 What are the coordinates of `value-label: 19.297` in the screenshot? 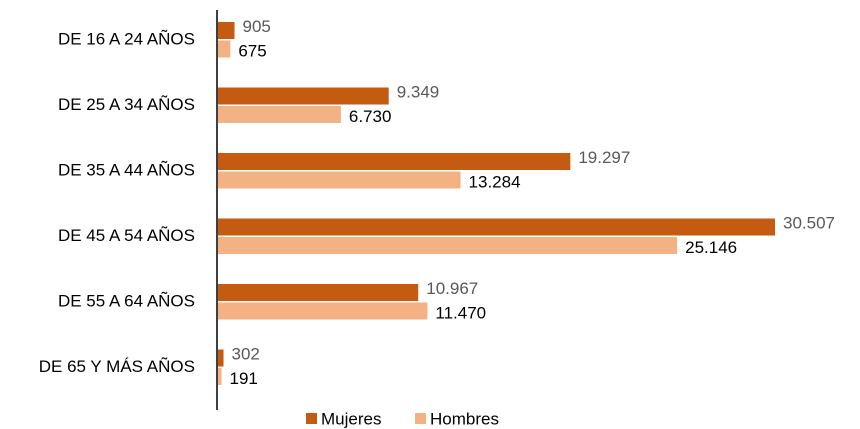 It's located at (604, 157).